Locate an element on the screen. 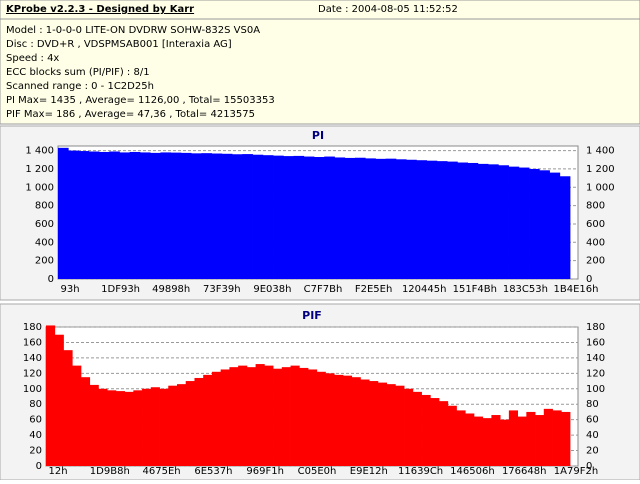 This screenshot has height=484, width=640. y2-tick-label: 20 is located at coordinates (592, 451).